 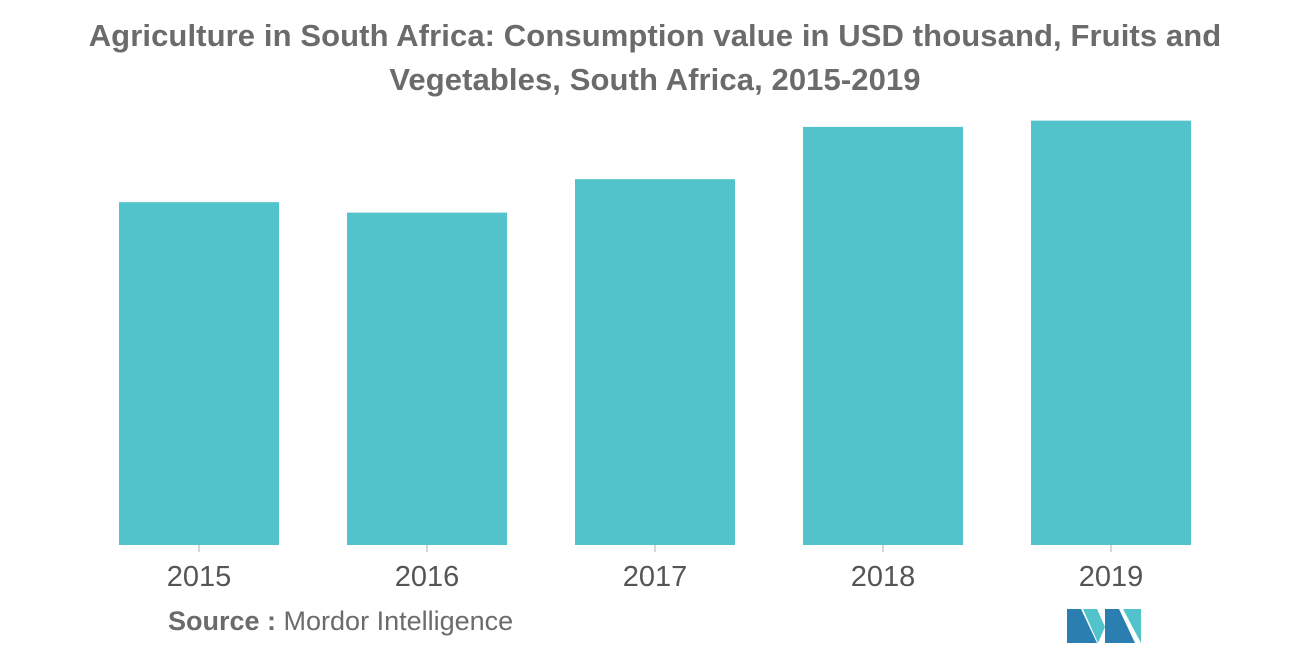 What do you see at coordinates (1111, 577) in the screenshot?
I see `x-tick-label-2019: 2019` at bounding box center [1111, 577].